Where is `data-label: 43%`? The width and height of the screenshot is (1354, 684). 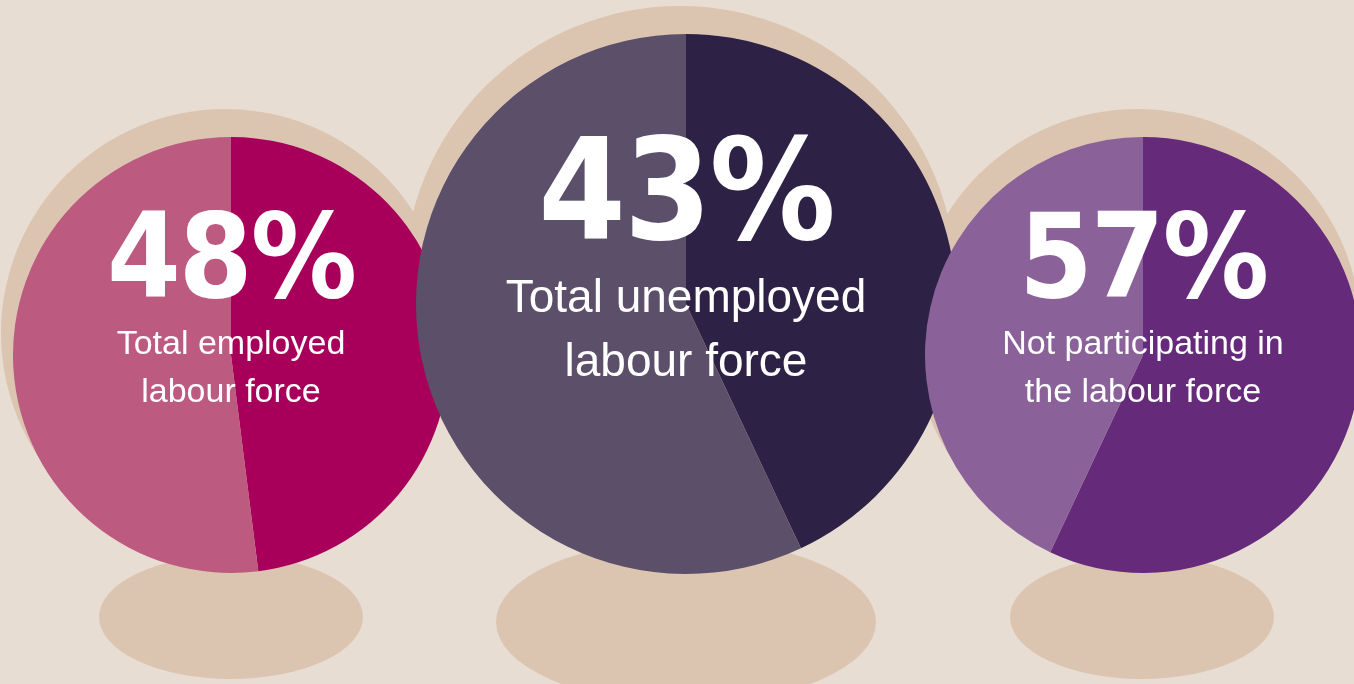
data-label: 43% is located at coordinates (686, 190).